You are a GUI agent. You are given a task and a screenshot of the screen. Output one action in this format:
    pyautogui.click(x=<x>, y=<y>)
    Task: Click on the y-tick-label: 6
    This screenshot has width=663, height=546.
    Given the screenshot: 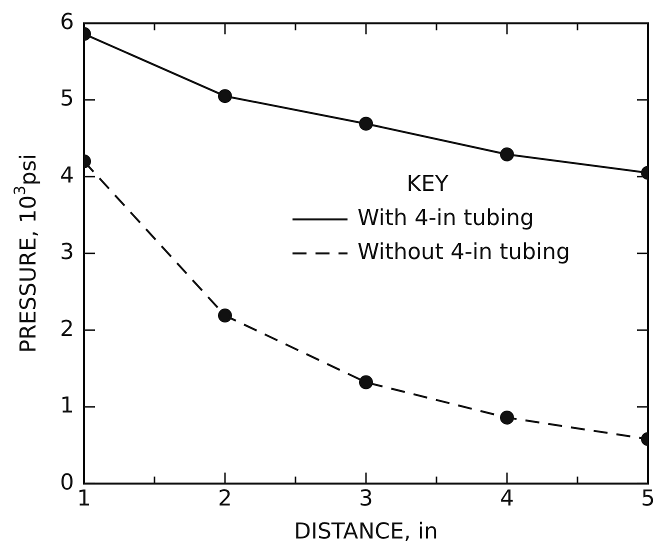 What is the action you would take?
    pyautogui.click(x=67, y=22)
    